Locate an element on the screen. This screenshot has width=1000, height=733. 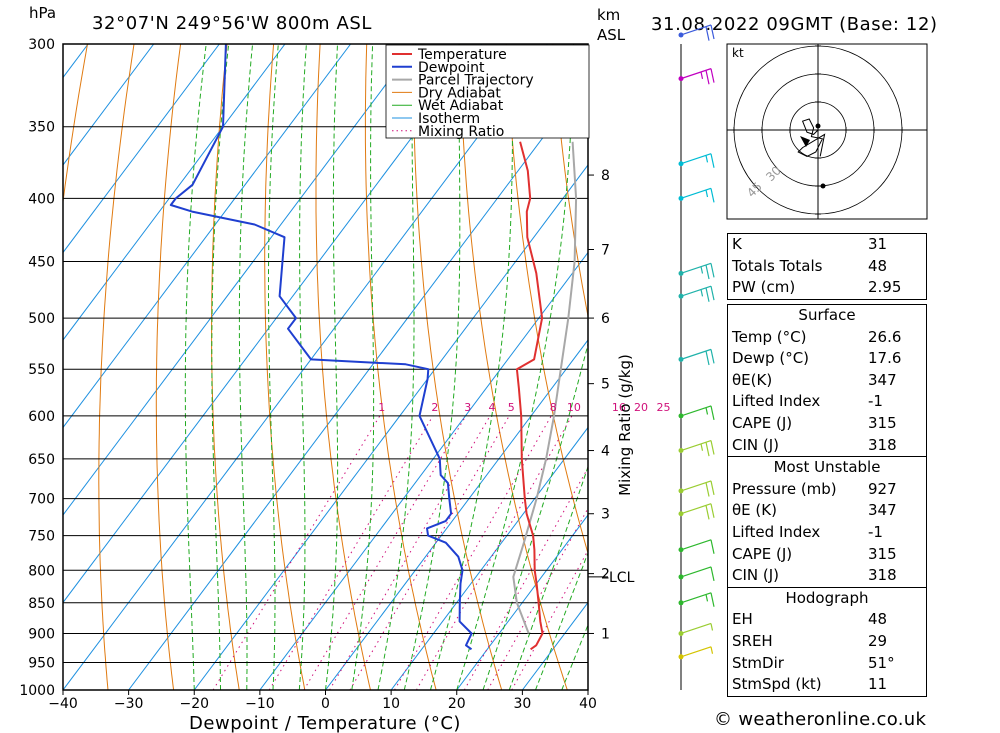
param-row: Lifted Index -1 is located at coordinates (827, 533).